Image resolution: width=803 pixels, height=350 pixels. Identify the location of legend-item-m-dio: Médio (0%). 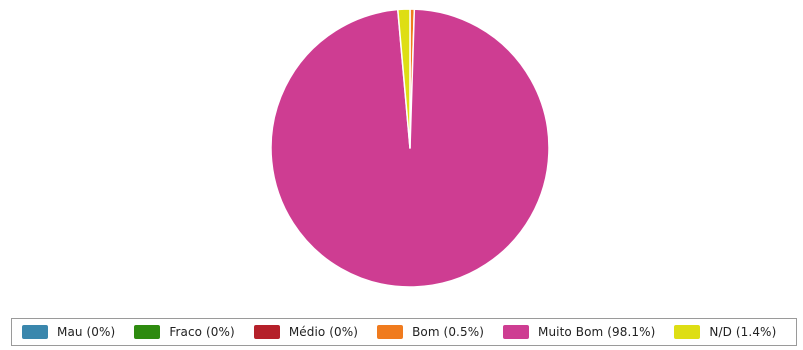
(306, 332).